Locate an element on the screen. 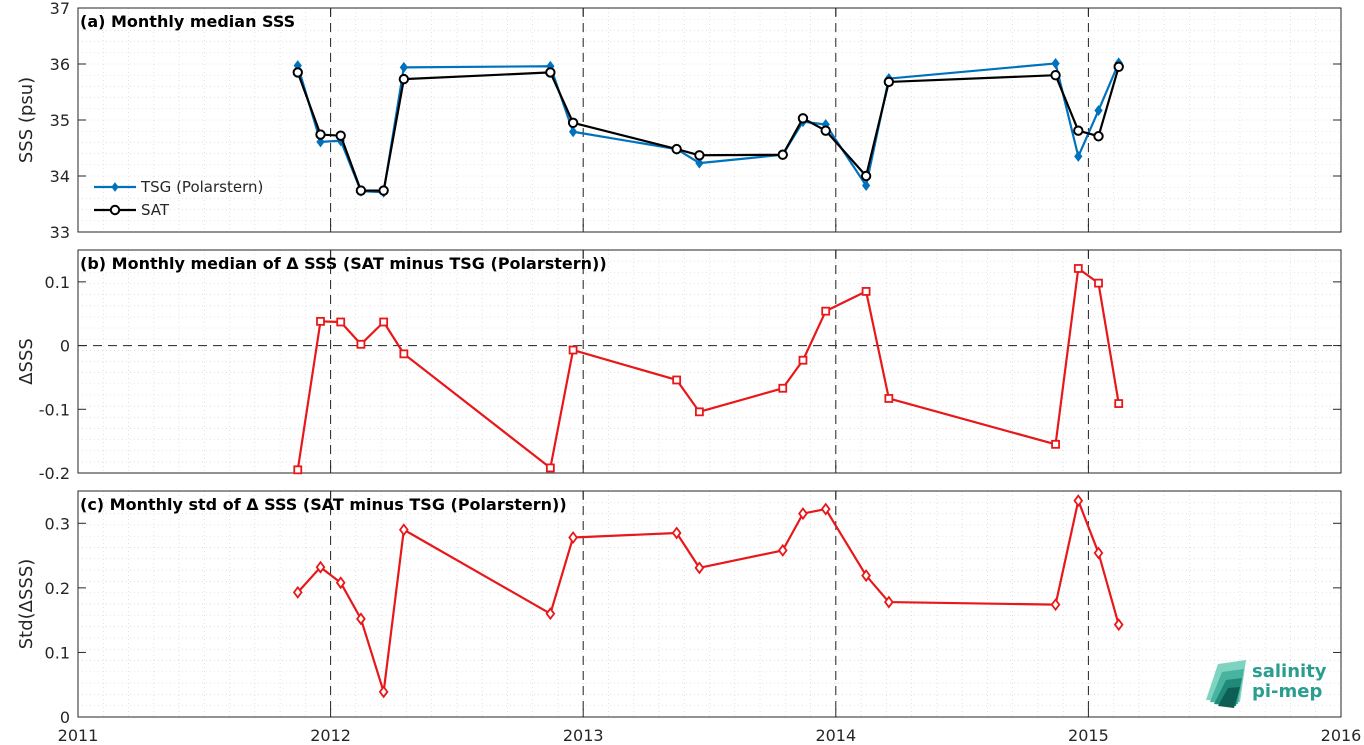  x-tick-label: 2013 is located at coordinates (583, 735).